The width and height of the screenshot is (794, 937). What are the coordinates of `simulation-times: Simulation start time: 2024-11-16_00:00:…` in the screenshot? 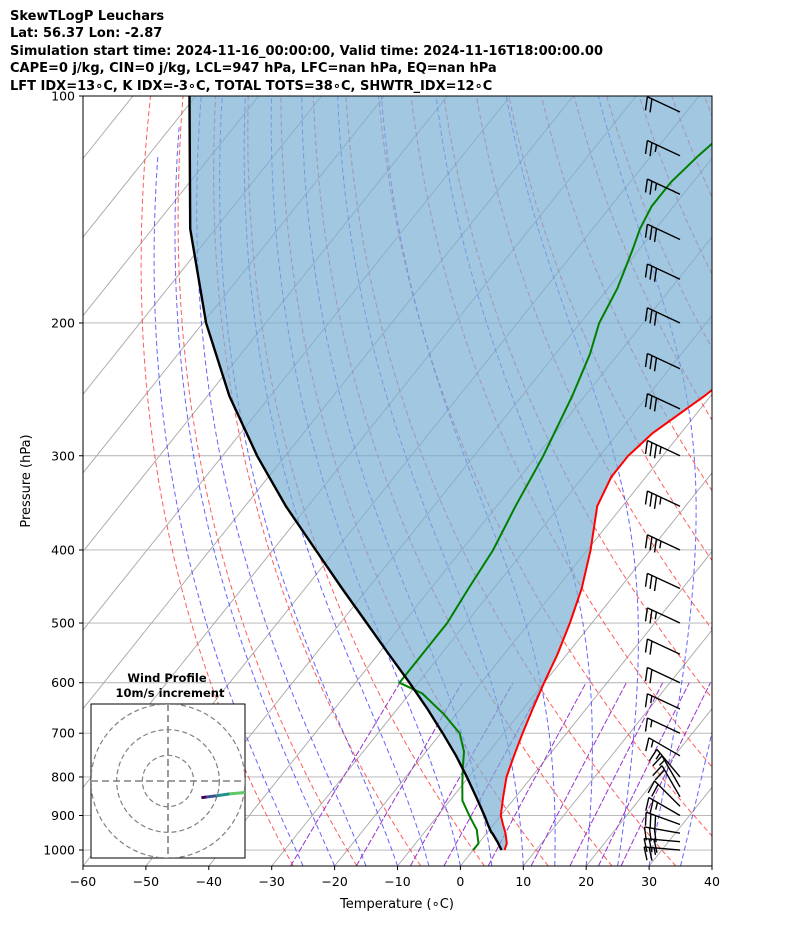 It's located at (306, 51).